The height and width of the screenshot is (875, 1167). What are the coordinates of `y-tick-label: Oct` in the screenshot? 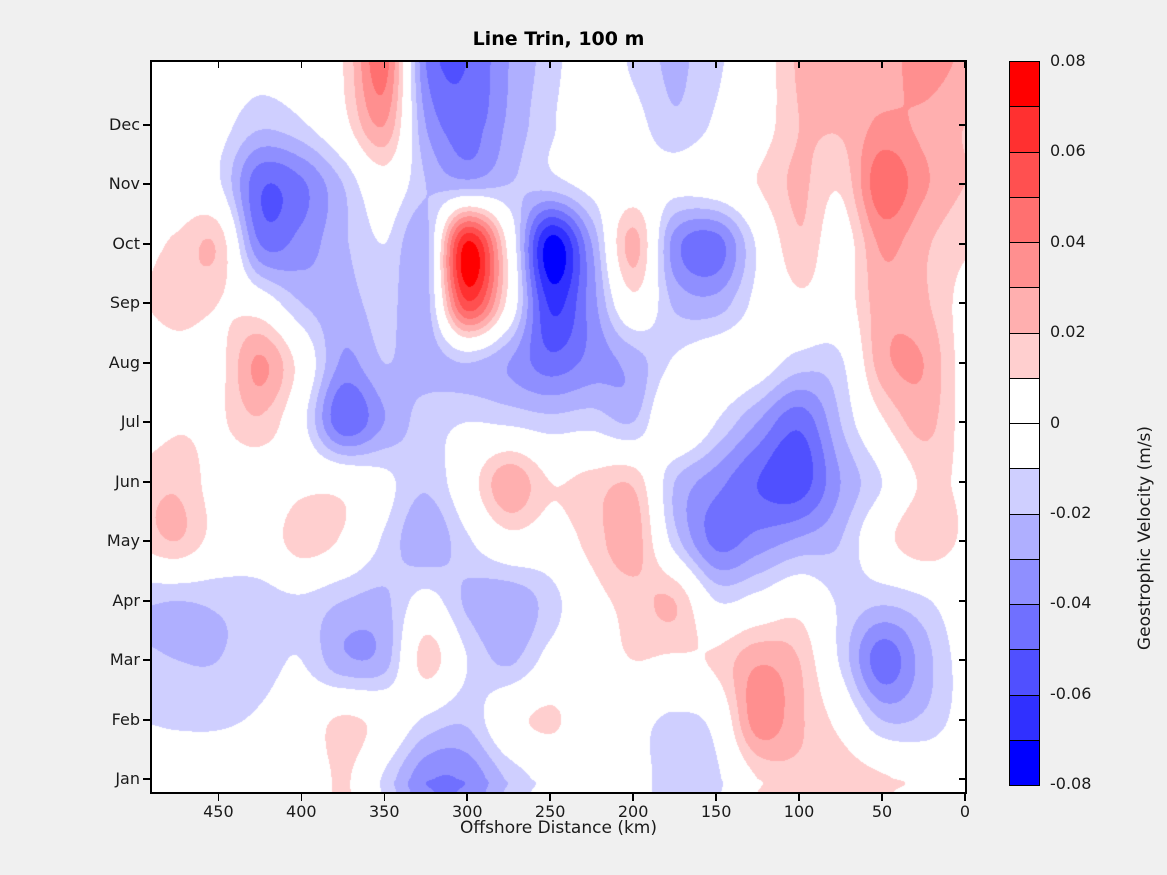 It's located at (126, 243).